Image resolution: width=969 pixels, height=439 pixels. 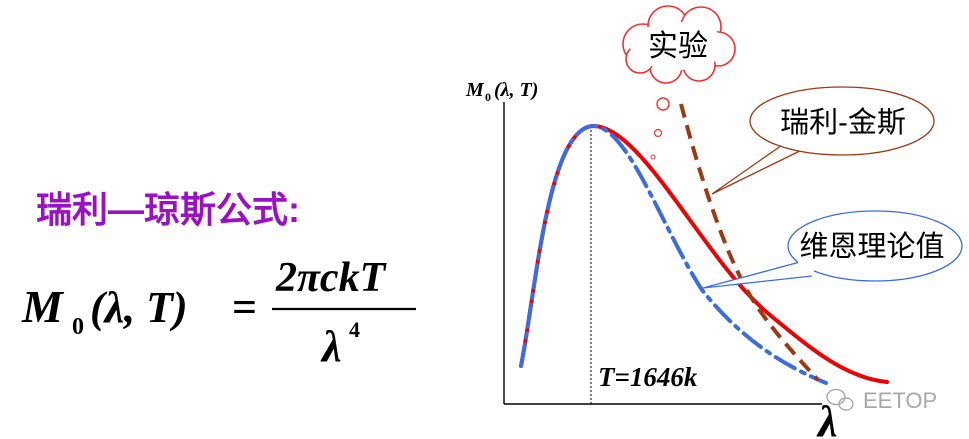 What do you see at coordinates (244, 307) in the screenshot?
I see `formula-equals: =` at bounding box center [244, 307].